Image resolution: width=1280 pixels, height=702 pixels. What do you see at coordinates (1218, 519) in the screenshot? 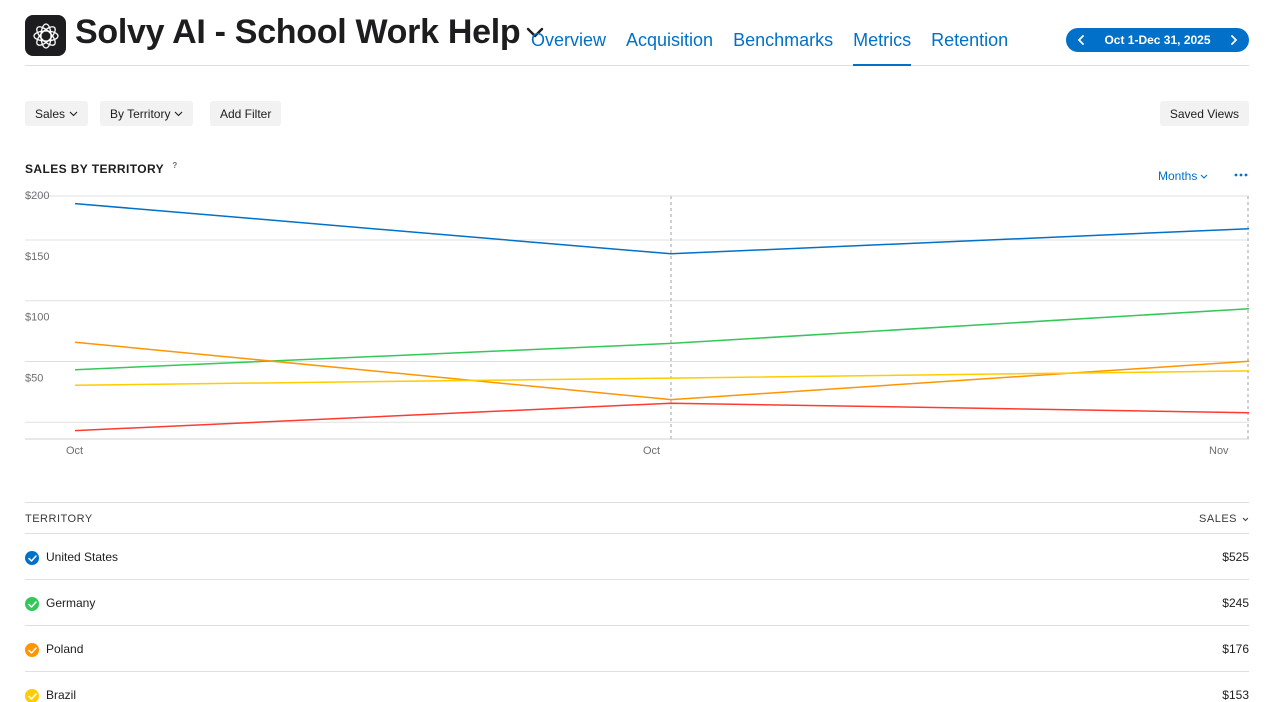
I see `column-header-sales-label: SALES` at bounding box center [1218, 519].